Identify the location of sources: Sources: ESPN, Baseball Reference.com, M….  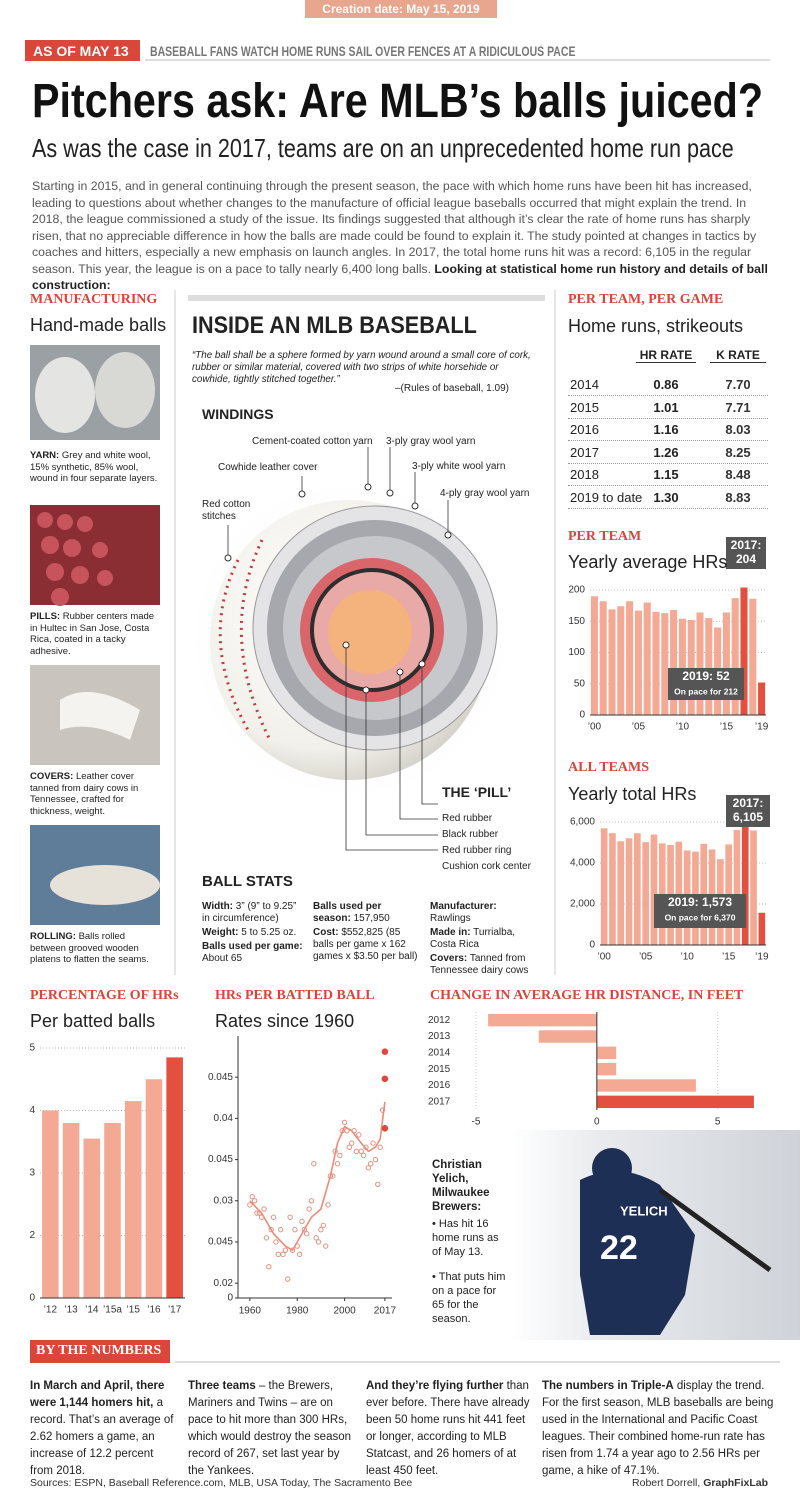
(221, 1483).